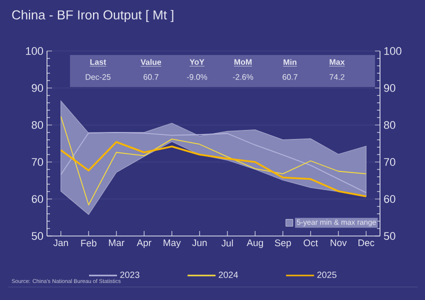 The width and height of the screenshot is (425, 300). Describe the element at coordinates (282, 244) in the screenshot. I see `x-tick-label: Sep` at that location.